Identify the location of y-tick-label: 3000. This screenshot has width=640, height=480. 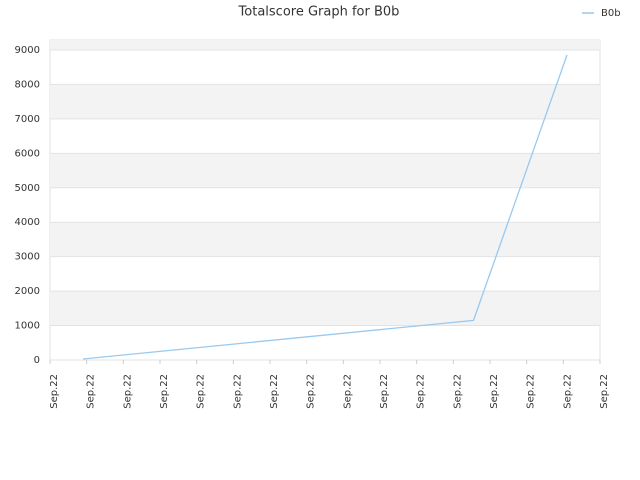
(27, 257).